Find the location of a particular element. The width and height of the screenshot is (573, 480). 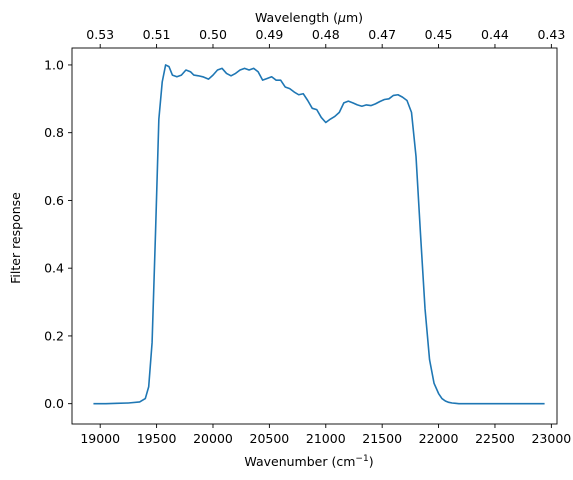

top-tick-label: 0.53 is located at coordinates (100, 34).